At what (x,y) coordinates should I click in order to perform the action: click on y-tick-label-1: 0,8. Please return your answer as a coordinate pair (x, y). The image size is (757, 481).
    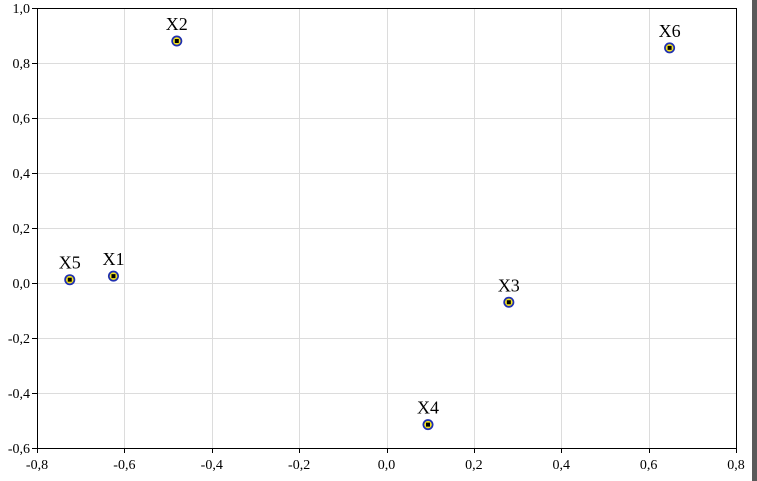
    Looking at the image, I should click on (22, 64).